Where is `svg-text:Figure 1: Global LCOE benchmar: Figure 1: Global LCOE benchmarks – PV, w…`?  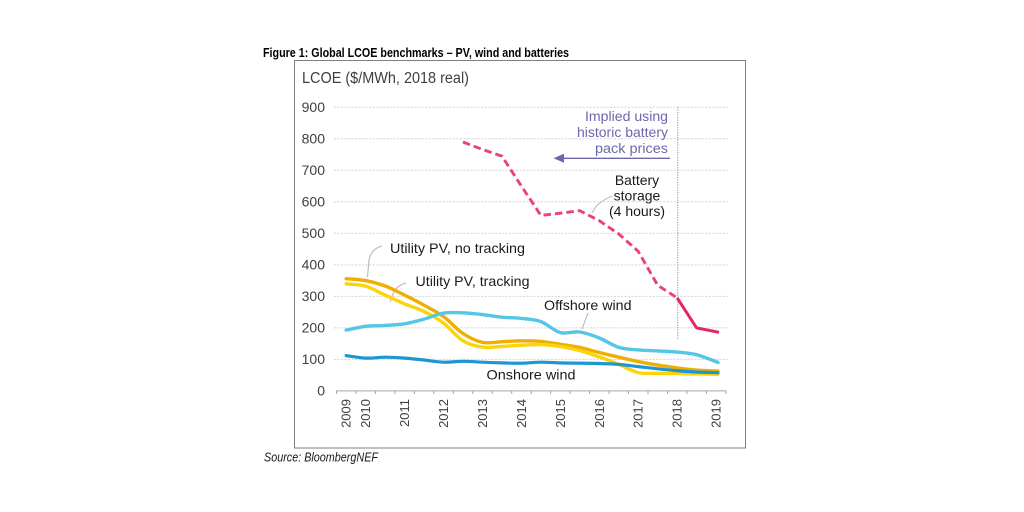
svg-text:Figure 1: Global LCOE benchmar: Figure 1: Global LCOE benchmarks – PV, w… is located at coordinates (416, 52).